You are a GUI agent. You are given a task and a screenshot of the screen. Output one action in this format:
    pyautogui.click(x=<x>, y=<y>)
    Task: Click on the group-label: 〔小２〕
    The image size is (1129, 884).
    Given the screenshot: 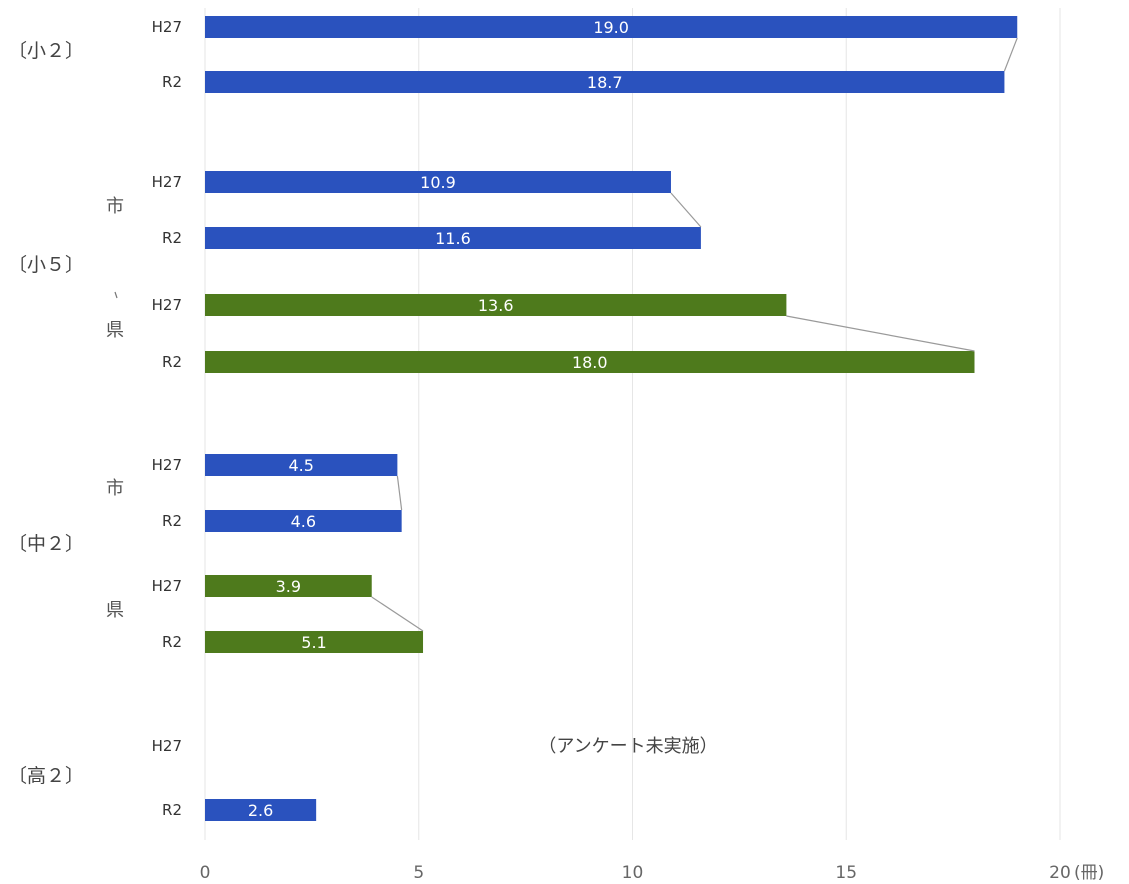 What is the action you would take?
    pyautogui.click(x=46, y=51)
    